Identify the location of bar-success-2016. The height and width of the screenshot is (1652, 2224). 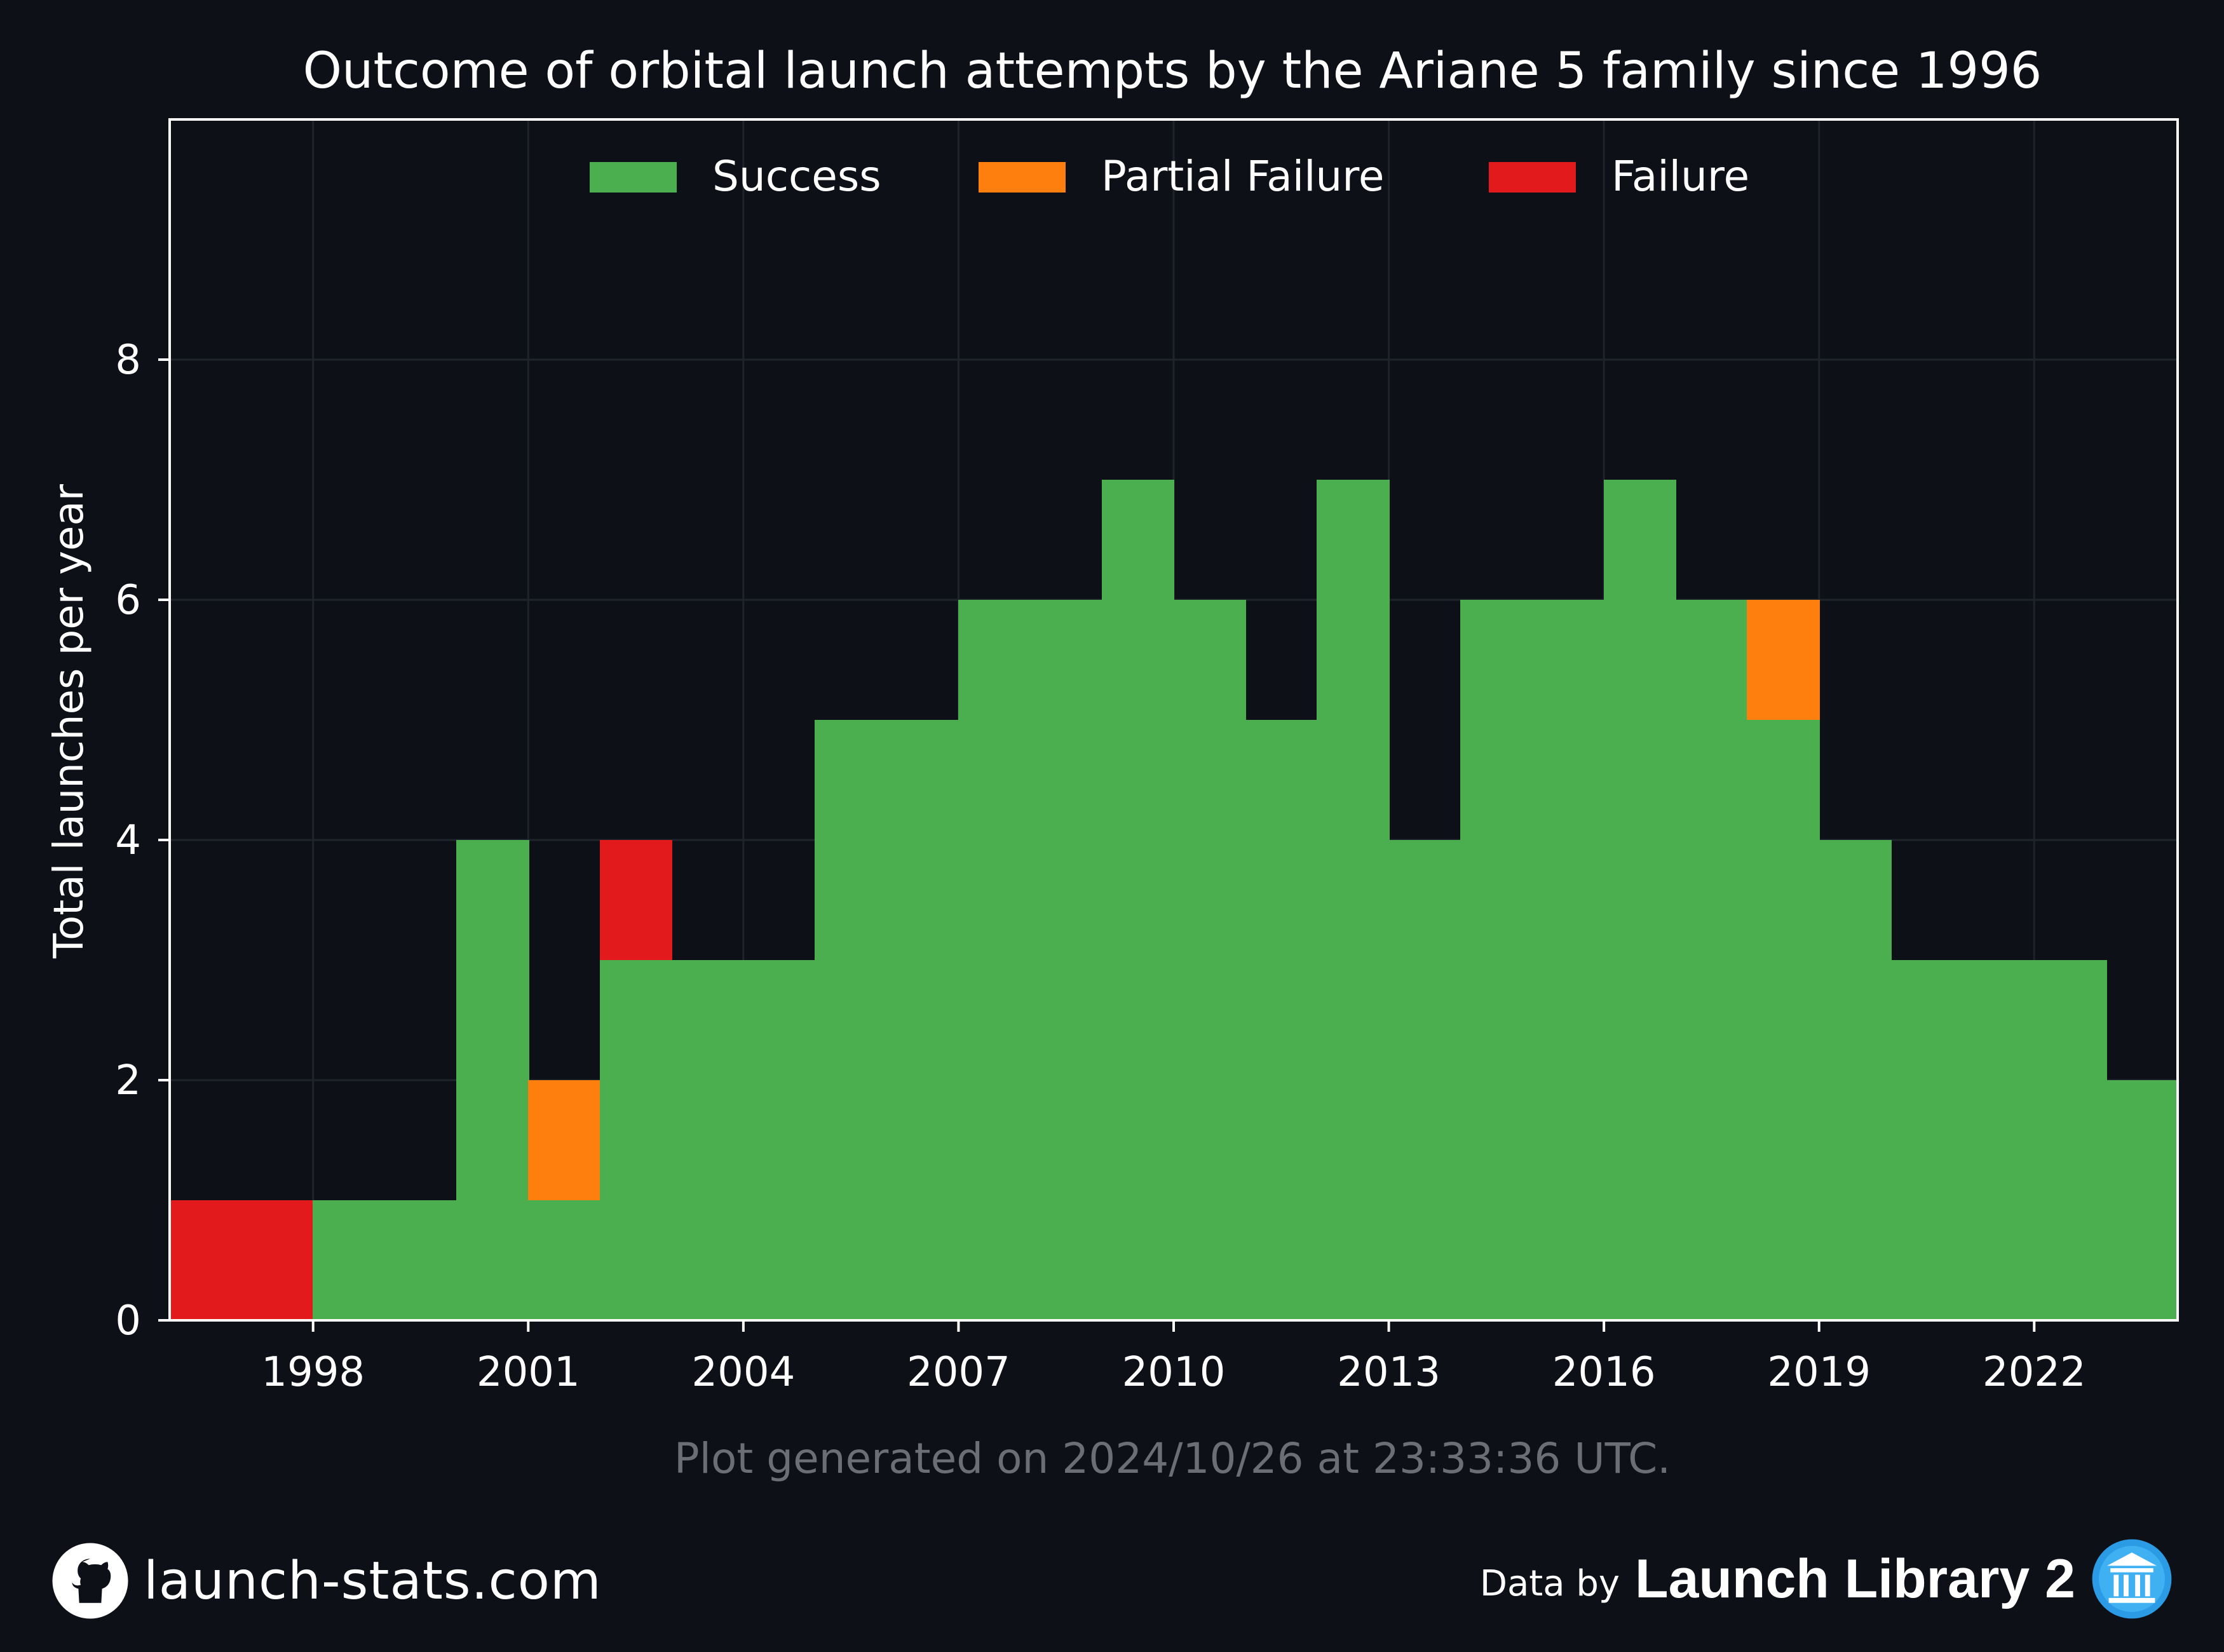
(1640, 900).